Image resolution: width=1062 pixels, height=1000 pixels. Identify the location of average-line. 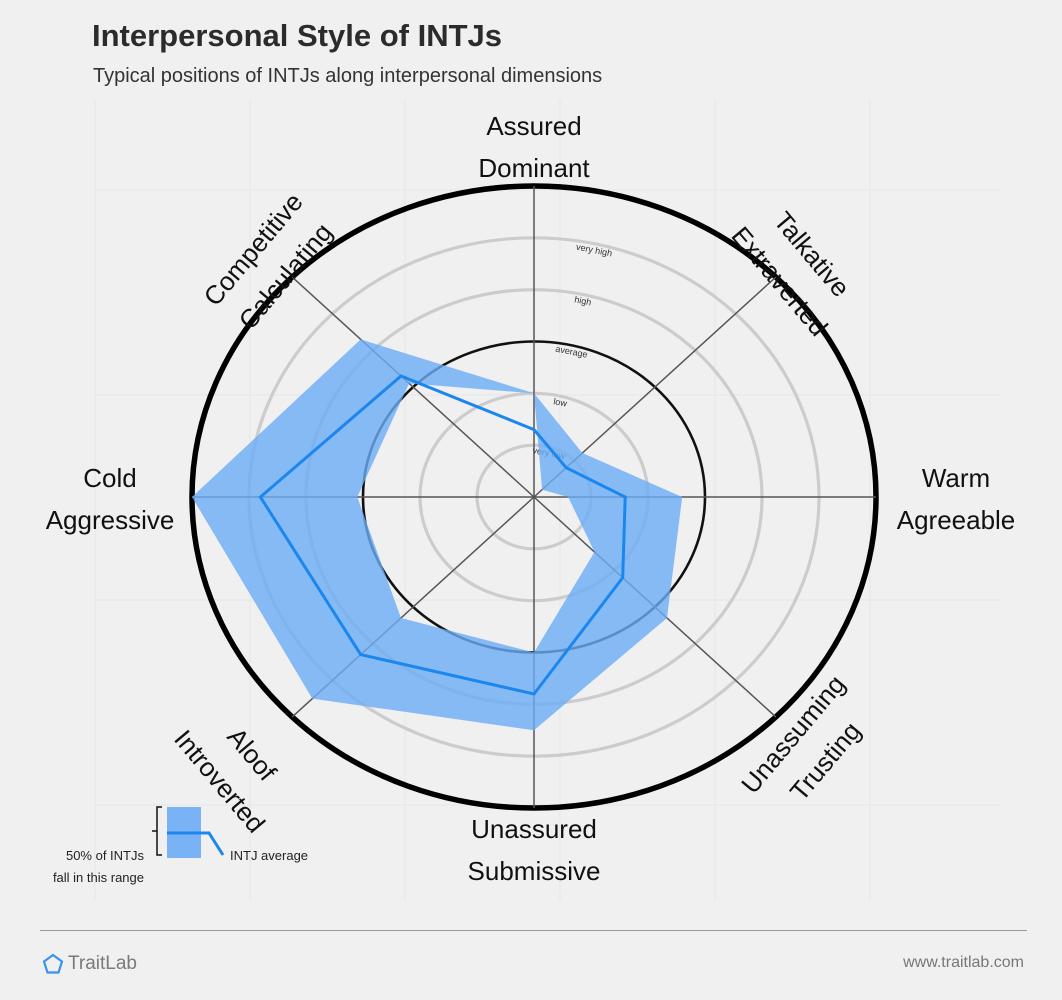
(442, 535).